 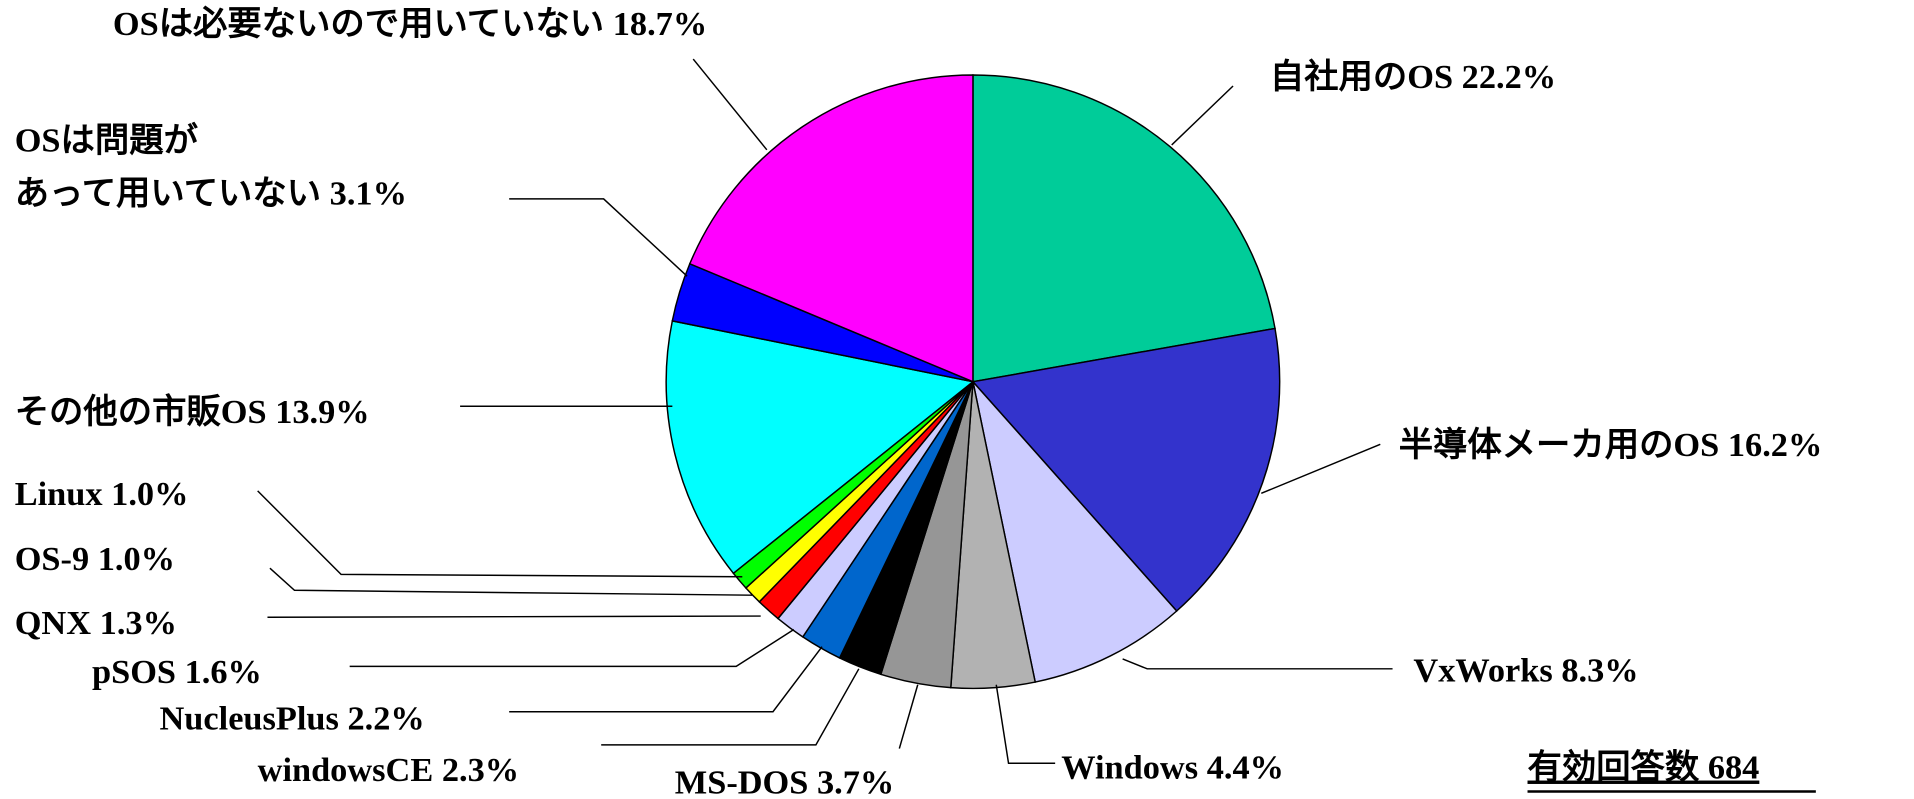 I want to click on category-line: Windows, so click(x=1129, y=768).